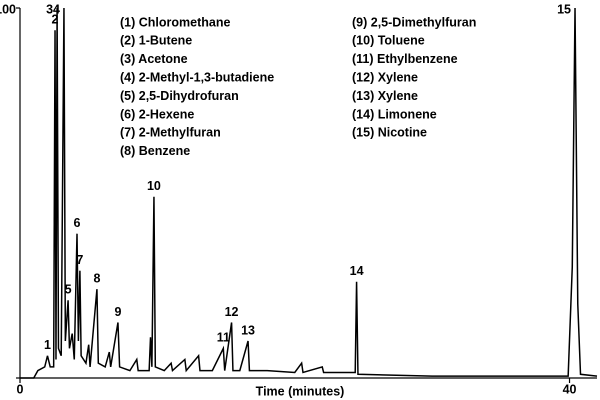 This screenshot has width=600, height=400. Describe the element at coordinates (55, 19) in the screenshot. I see `peak-label: 2` at that location.